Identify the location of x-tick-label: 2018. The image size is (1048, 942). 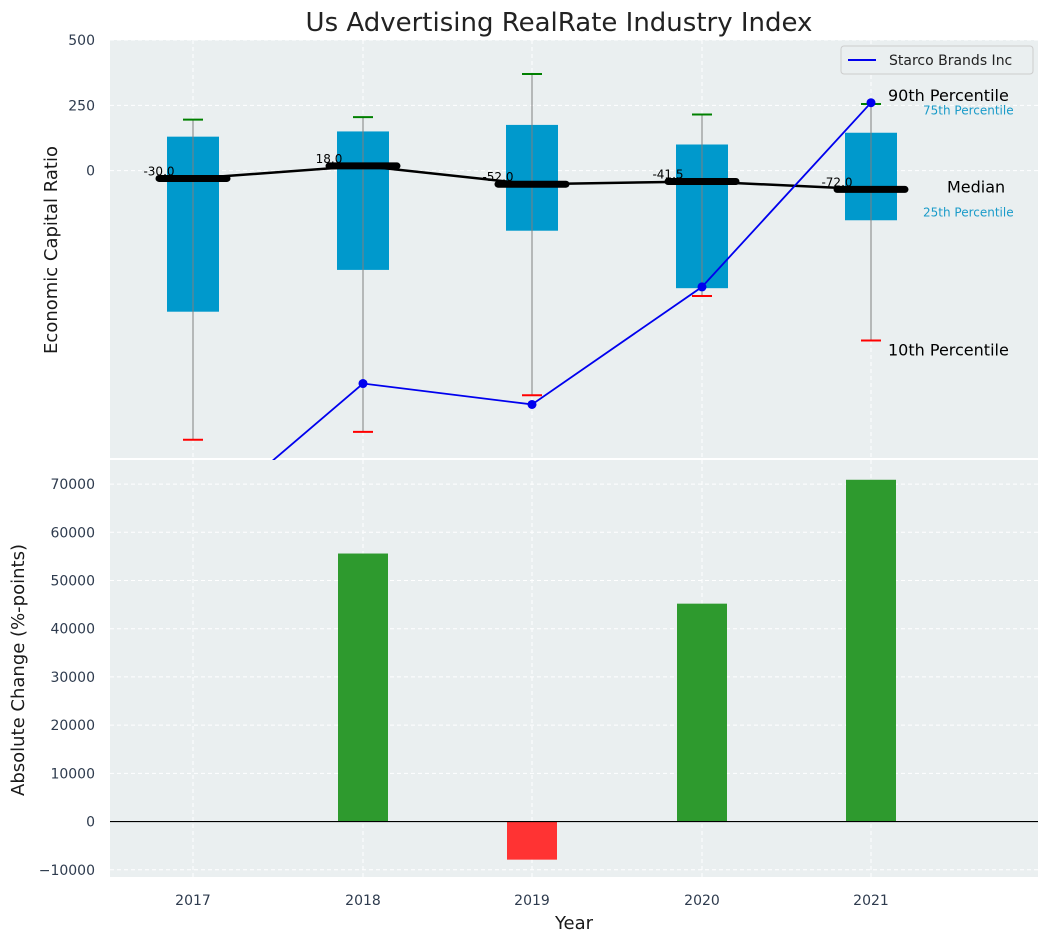
(363, 901).